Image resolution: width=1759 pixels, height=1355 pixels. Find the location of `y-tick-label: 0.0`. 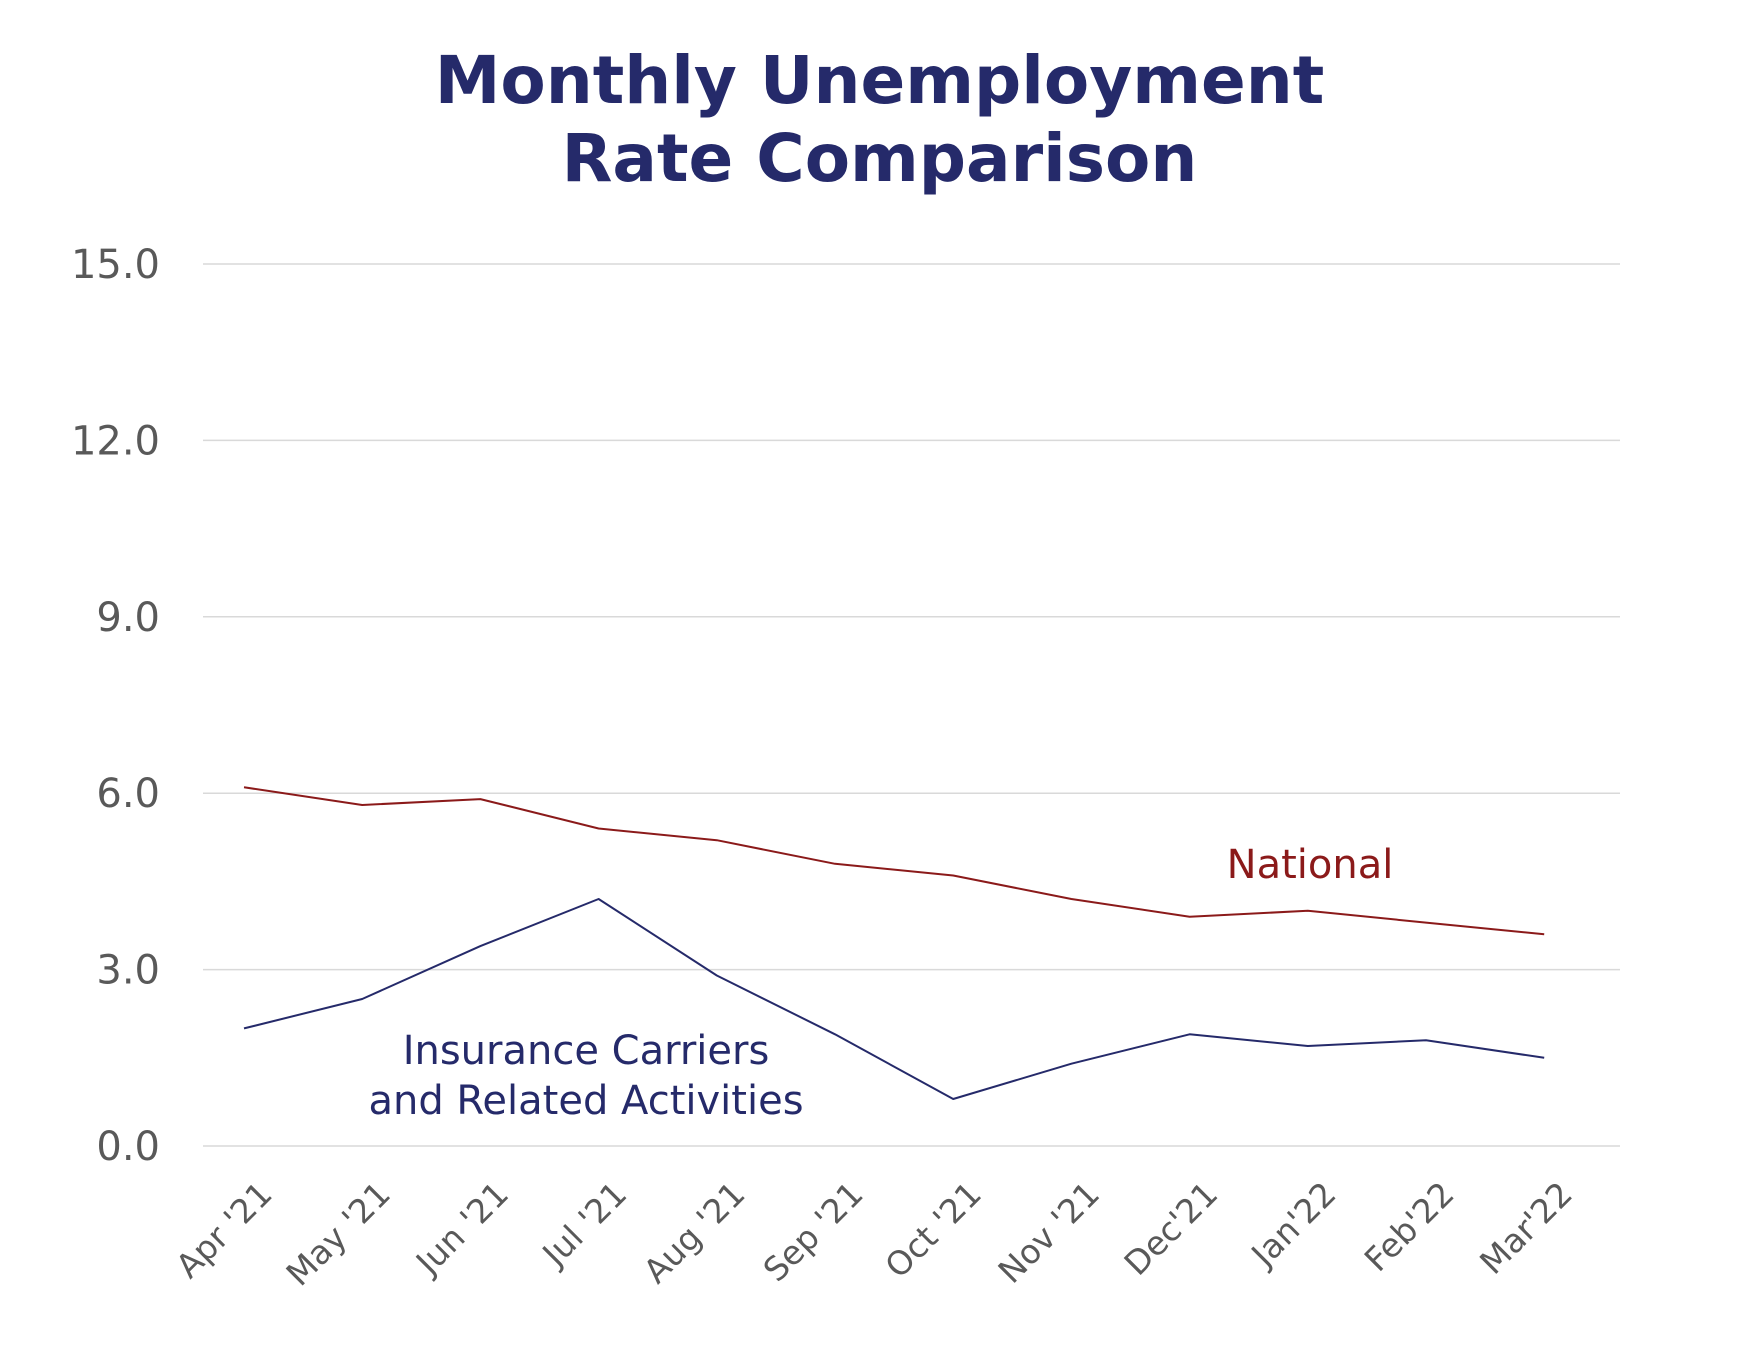

y-tick-label: 0.0 is located at coordinates (128, 1147).